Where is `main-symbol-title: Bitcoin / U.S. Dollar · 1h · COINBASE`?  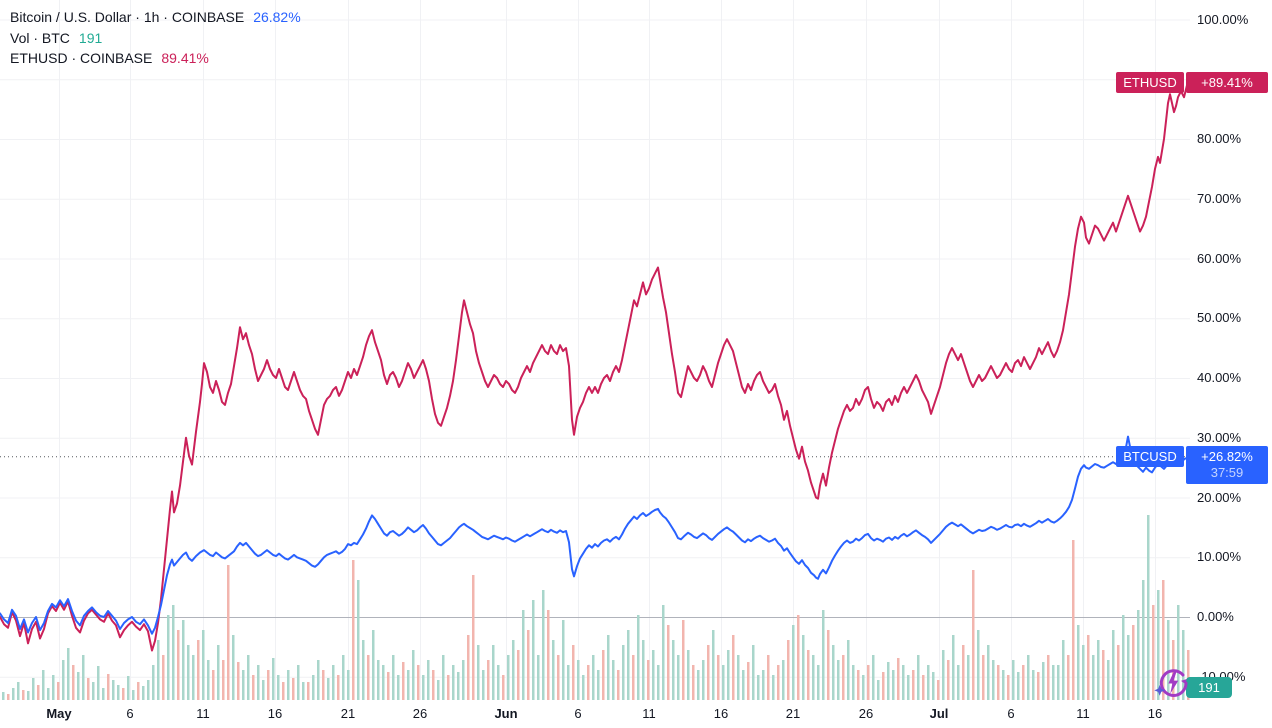 main-symbol-title: Bitcoin / U.S. Dollar · 1h · COINBASE is located at coordinates (127, 17).